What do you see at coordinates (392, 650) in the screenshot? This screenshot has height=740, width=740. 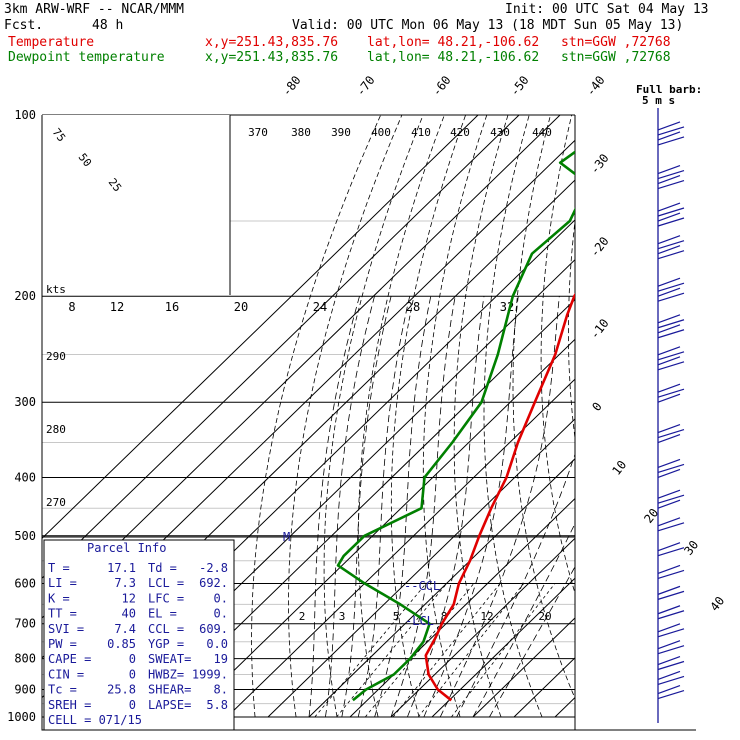 I see `mixing-ratio-line` at bounding box center [392, 650].